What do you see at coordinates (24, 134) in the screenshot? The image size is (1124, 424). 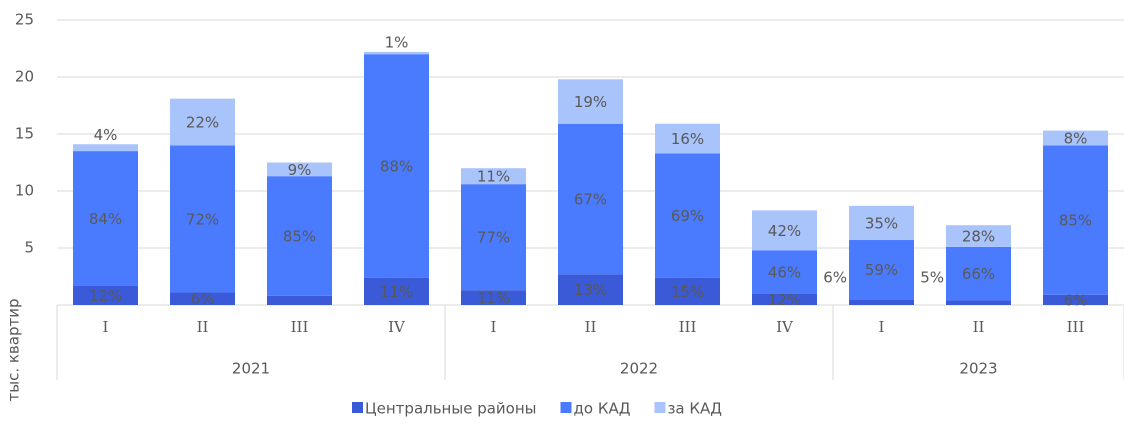 I see `y-tick-label: 15` at bounding box center [24, 134].